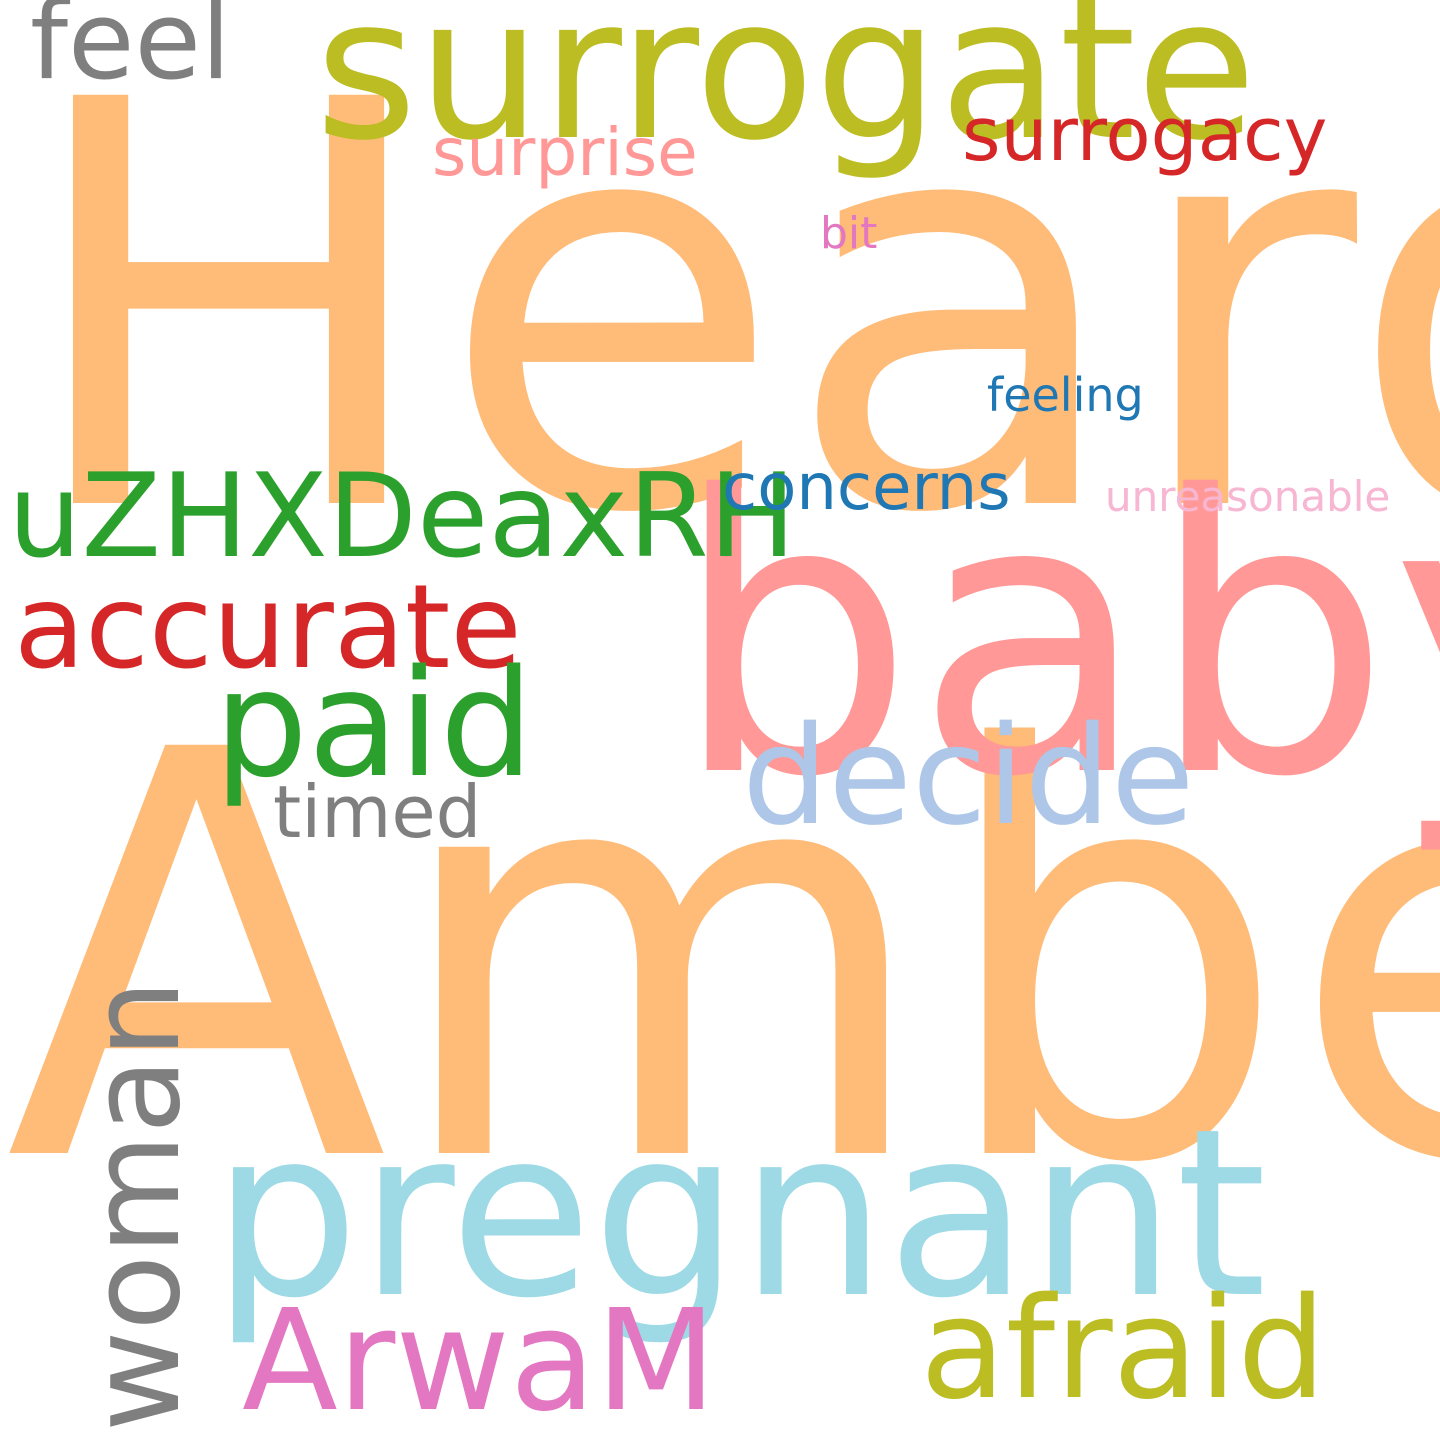 Image resolution: width=1440 pixels, height=1440 pixels. Describe the element at coordinates (130, 52) in the screenshot. I see `word-feel: feel` at that location.